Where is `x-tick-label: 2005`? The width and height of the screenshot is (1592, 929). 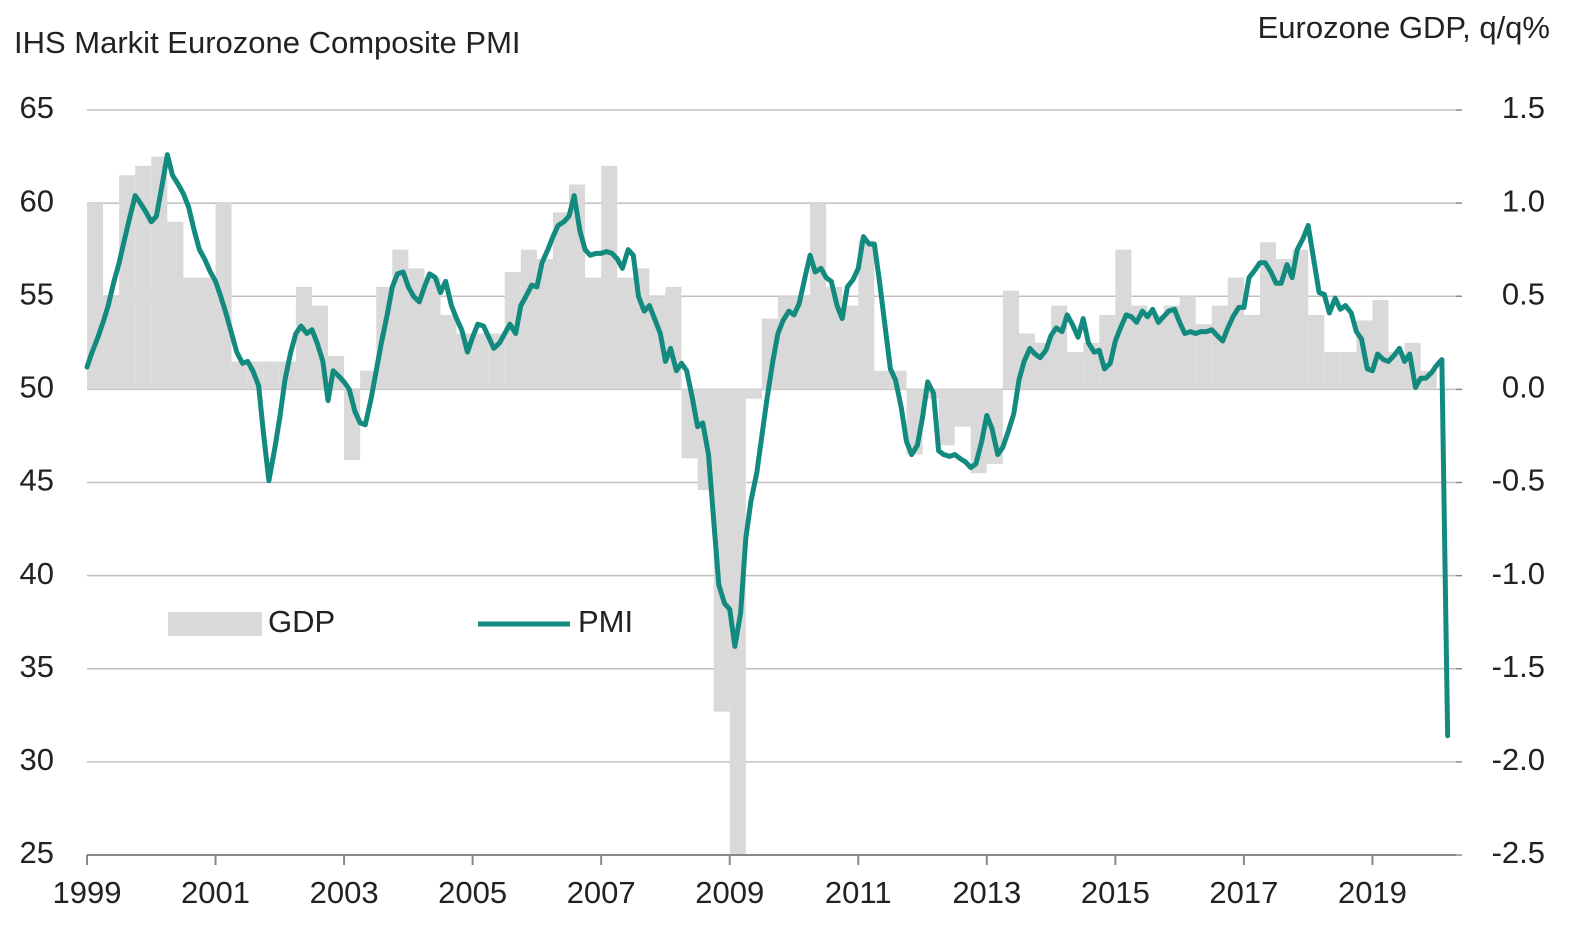
x-tick-label: 2005 is located at coordinates (472, 892).